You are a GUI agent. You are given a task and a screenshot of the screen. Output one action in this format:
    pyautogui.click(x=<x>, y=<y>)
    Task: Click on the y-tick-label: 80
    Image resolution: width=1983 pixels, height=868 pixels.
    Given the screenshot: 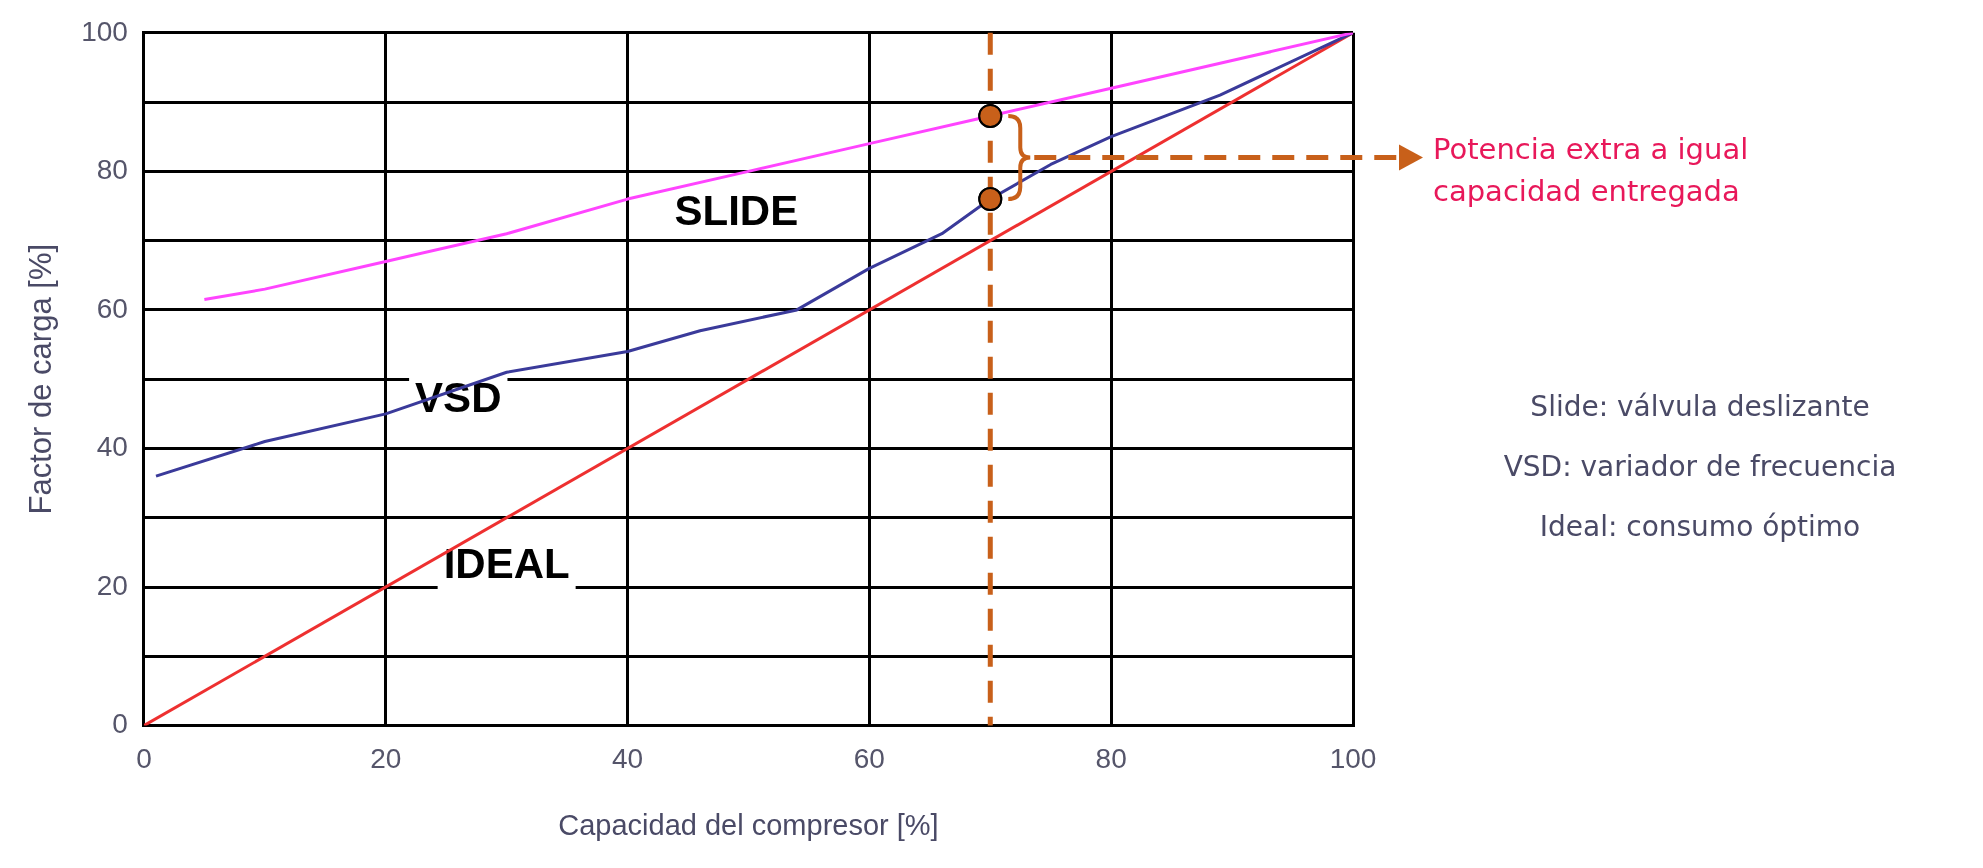 What is the action you would take?
    pyautogui.click(x=112, y=170)
    